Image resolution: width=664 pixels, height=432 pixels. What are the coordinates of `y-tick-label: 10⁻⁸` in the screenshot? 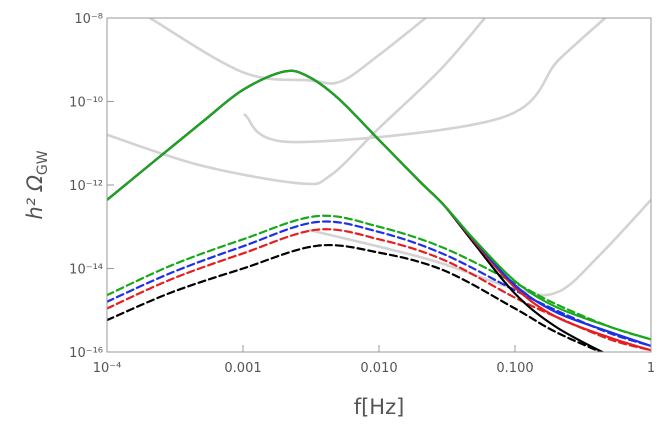 It's located at (88, 19).